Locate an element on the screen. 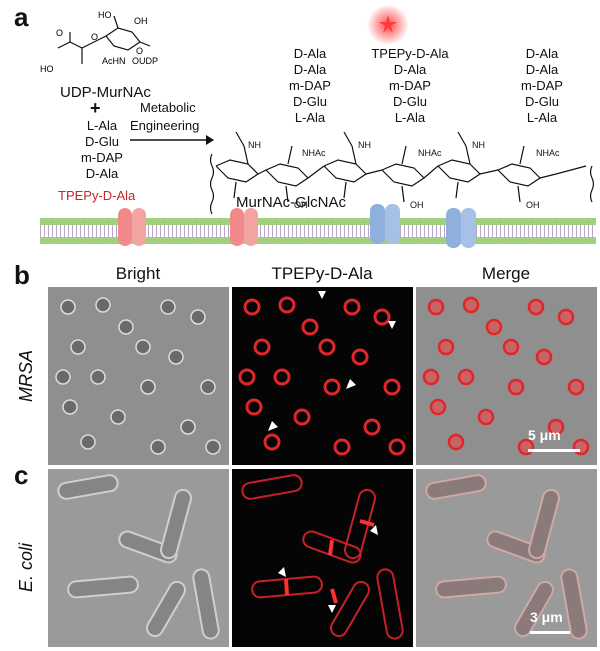 This screenshot has width=600, height=651. col-title-bright: Bright is located at coordinates (138, 273).